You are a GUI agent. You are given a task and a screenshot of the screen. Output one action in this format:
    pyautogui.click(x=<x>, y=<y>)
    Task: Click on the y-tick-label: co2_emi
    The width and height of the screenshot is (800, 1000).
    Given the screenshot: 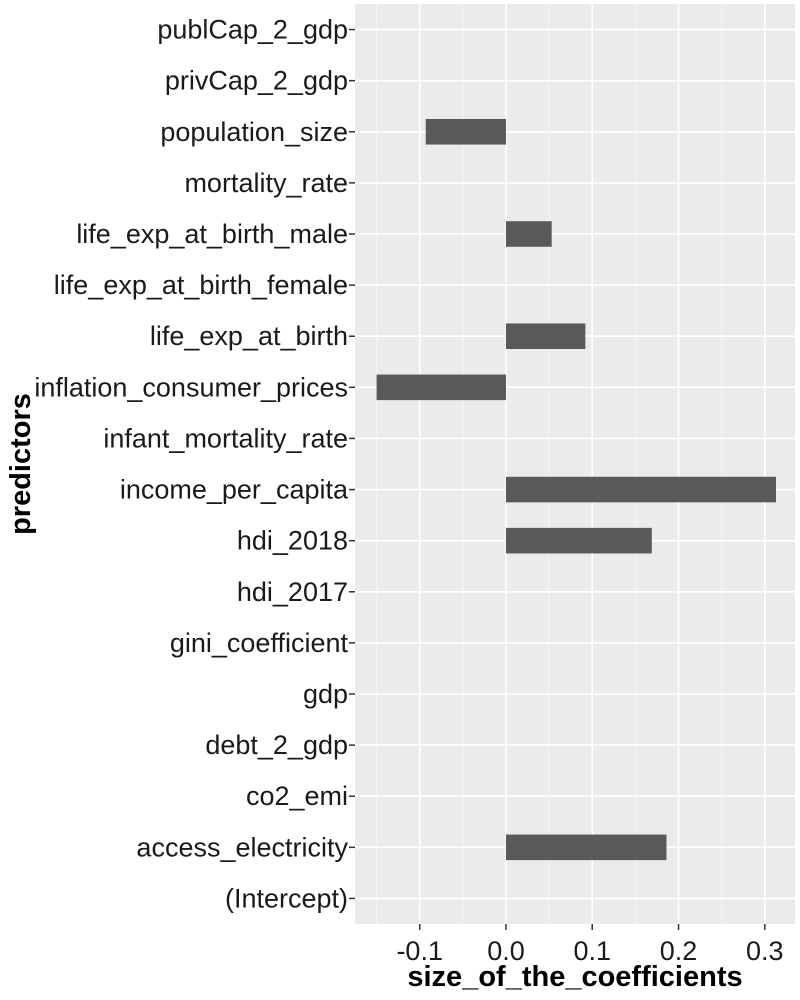 What is the action you would take?
    pyautogui.click(x=297, y=796)
    